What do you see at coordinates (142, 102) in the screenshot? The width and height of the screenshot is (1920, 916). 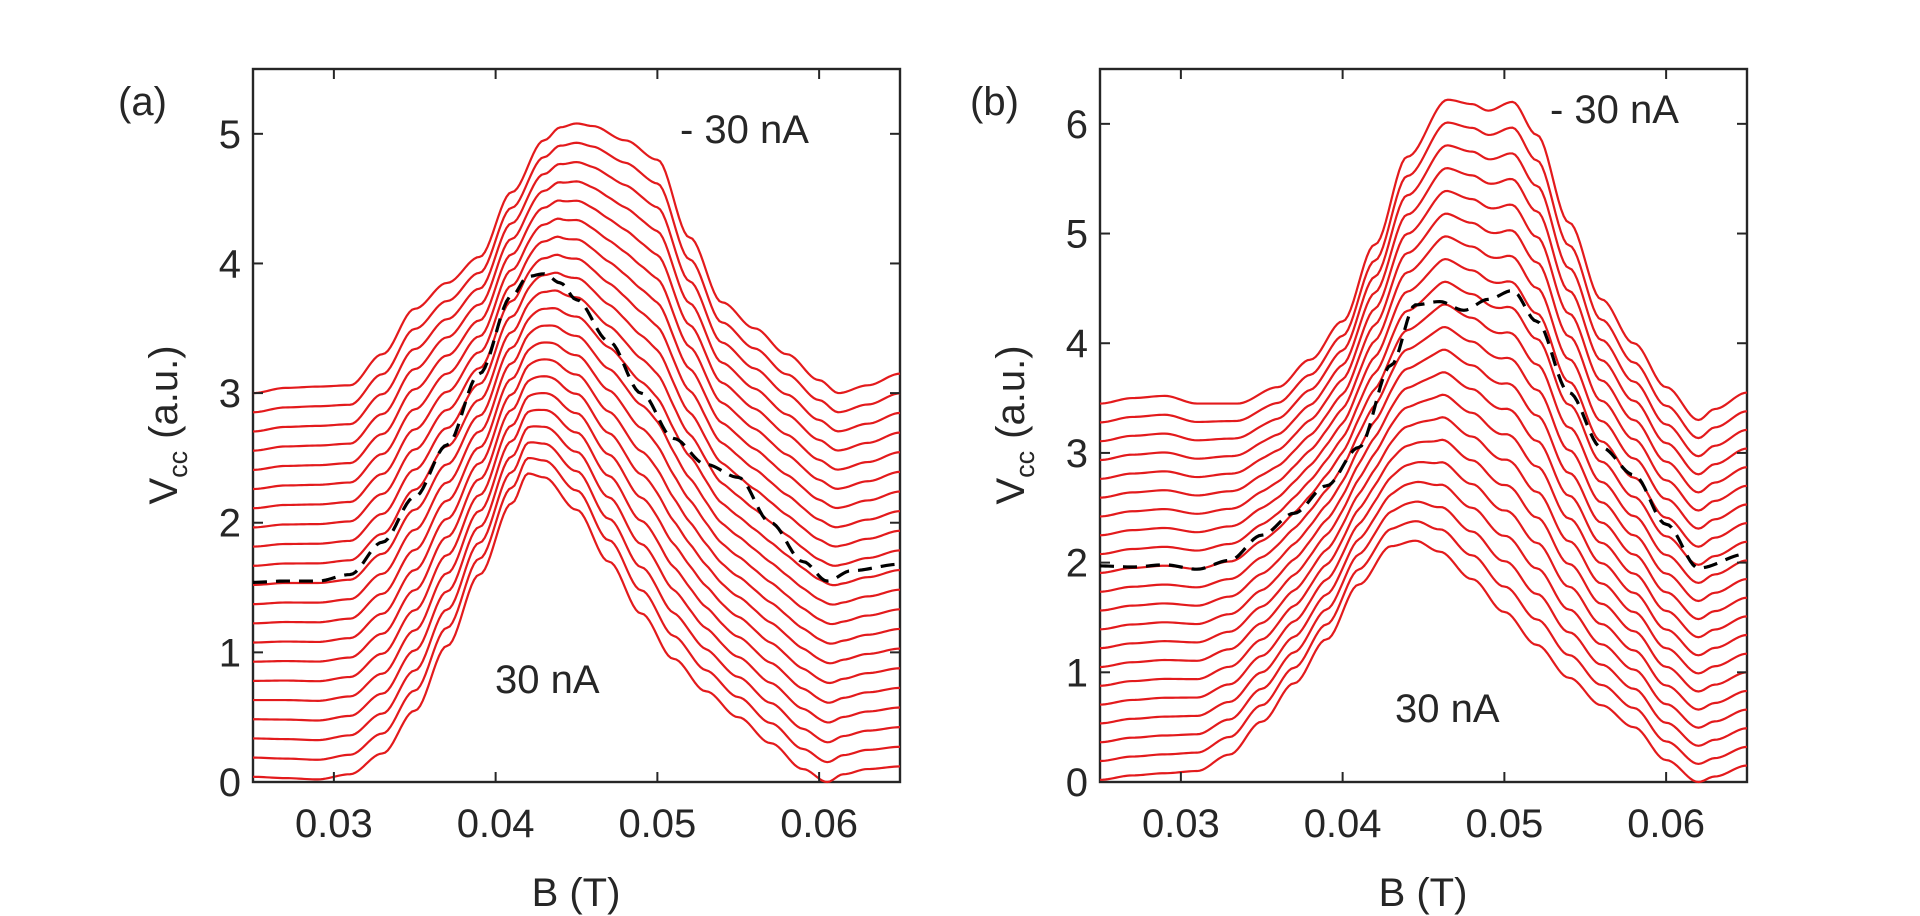 I see `panel-tag: (a)` at bounding box center [142, 102].